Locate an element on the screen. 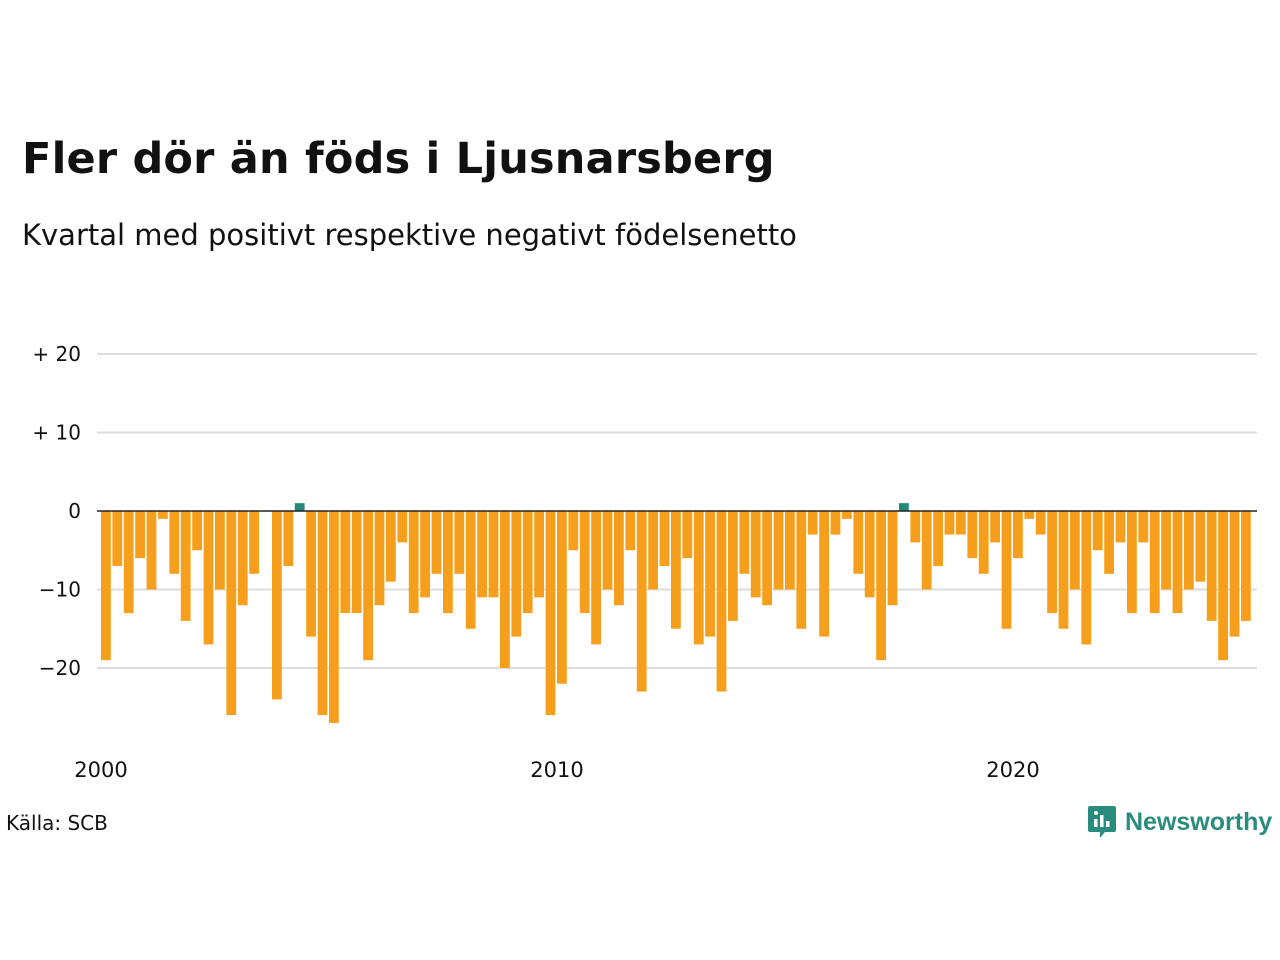  x-axis-ticks: 2000 2010 2020 is located at coordinates (556, 770).